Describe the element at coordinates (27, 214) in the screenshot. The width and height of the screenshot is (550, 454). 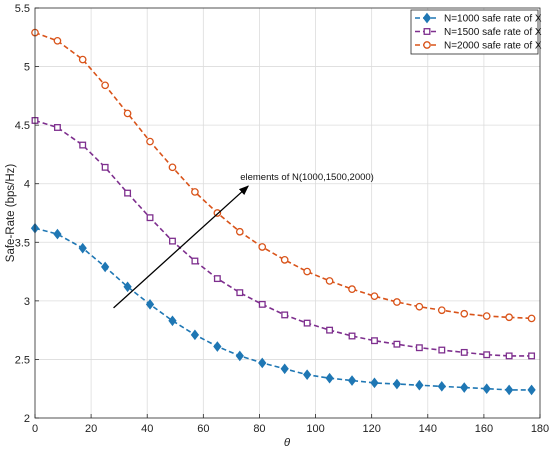
I see `y-axis: 2 2.5 3 3.5 4 4.5 5 5.5` at that location.